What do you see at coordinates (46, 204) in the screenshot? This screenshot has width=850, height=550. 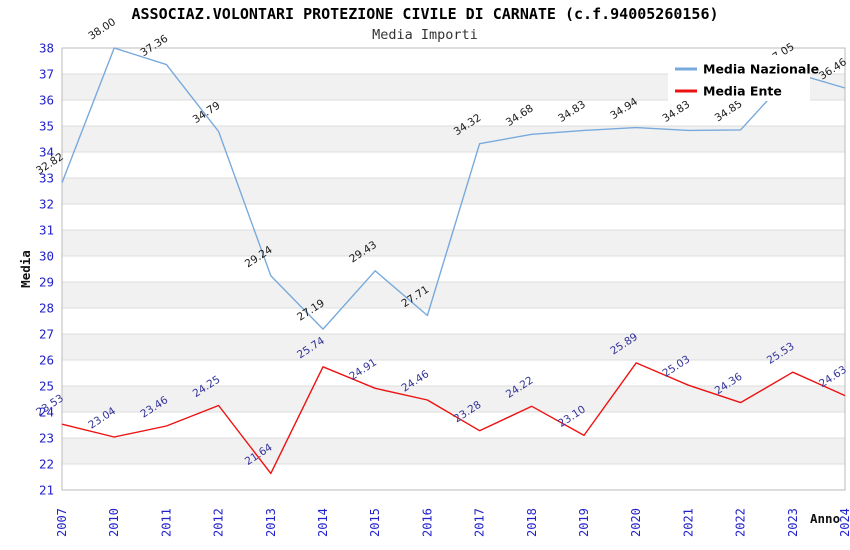 I see `y-tick-label: 32` at bounding box center [46, 204].